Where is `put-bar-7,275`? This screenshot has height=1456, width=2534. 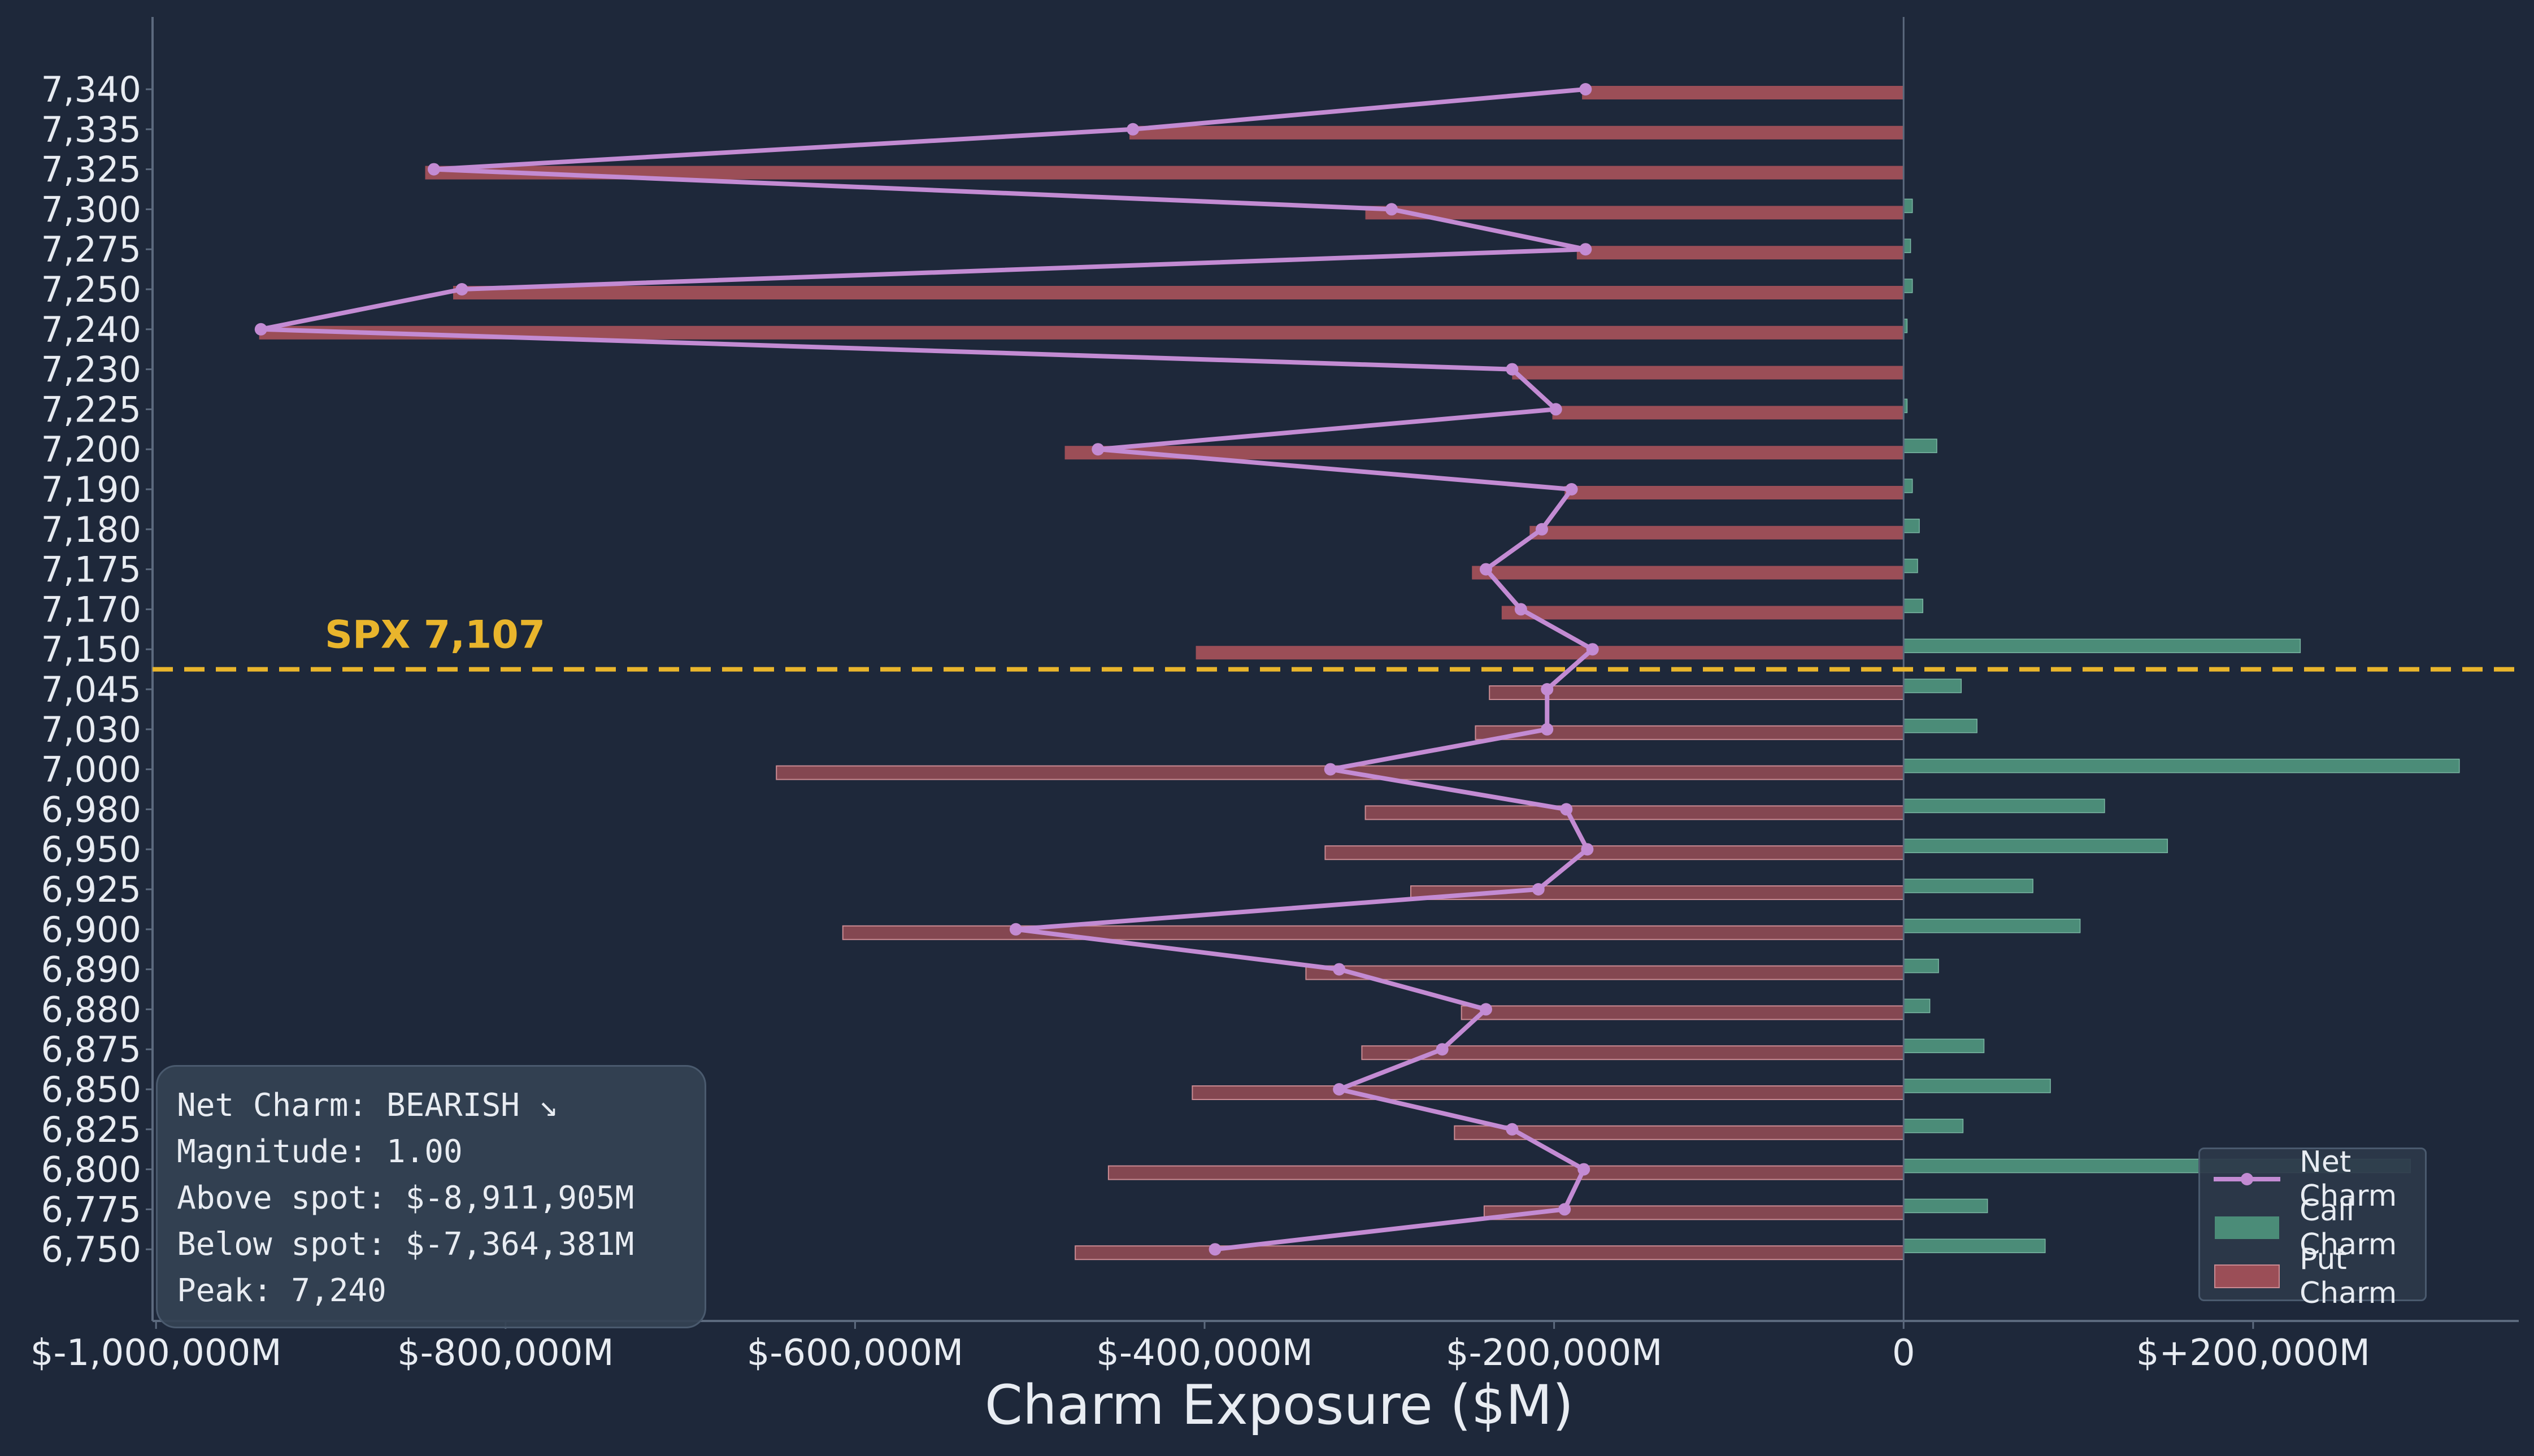
put-bar-7,275 is located at coordinates (1740, 253).